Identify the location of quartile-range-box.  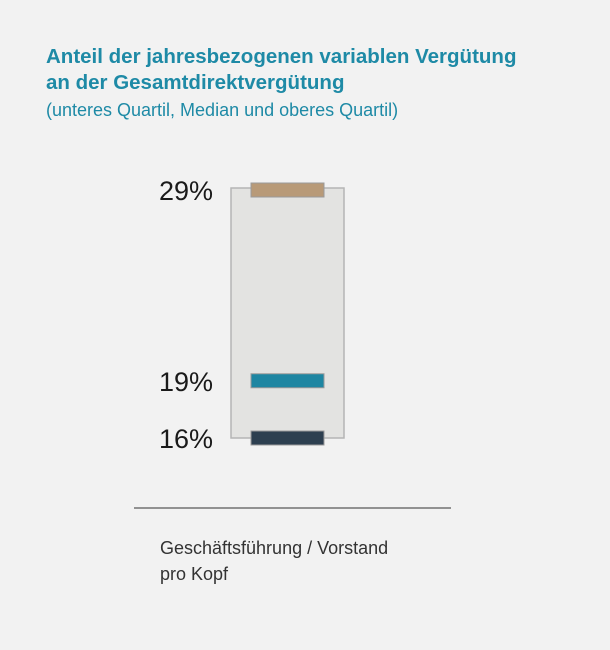
(287, 313).